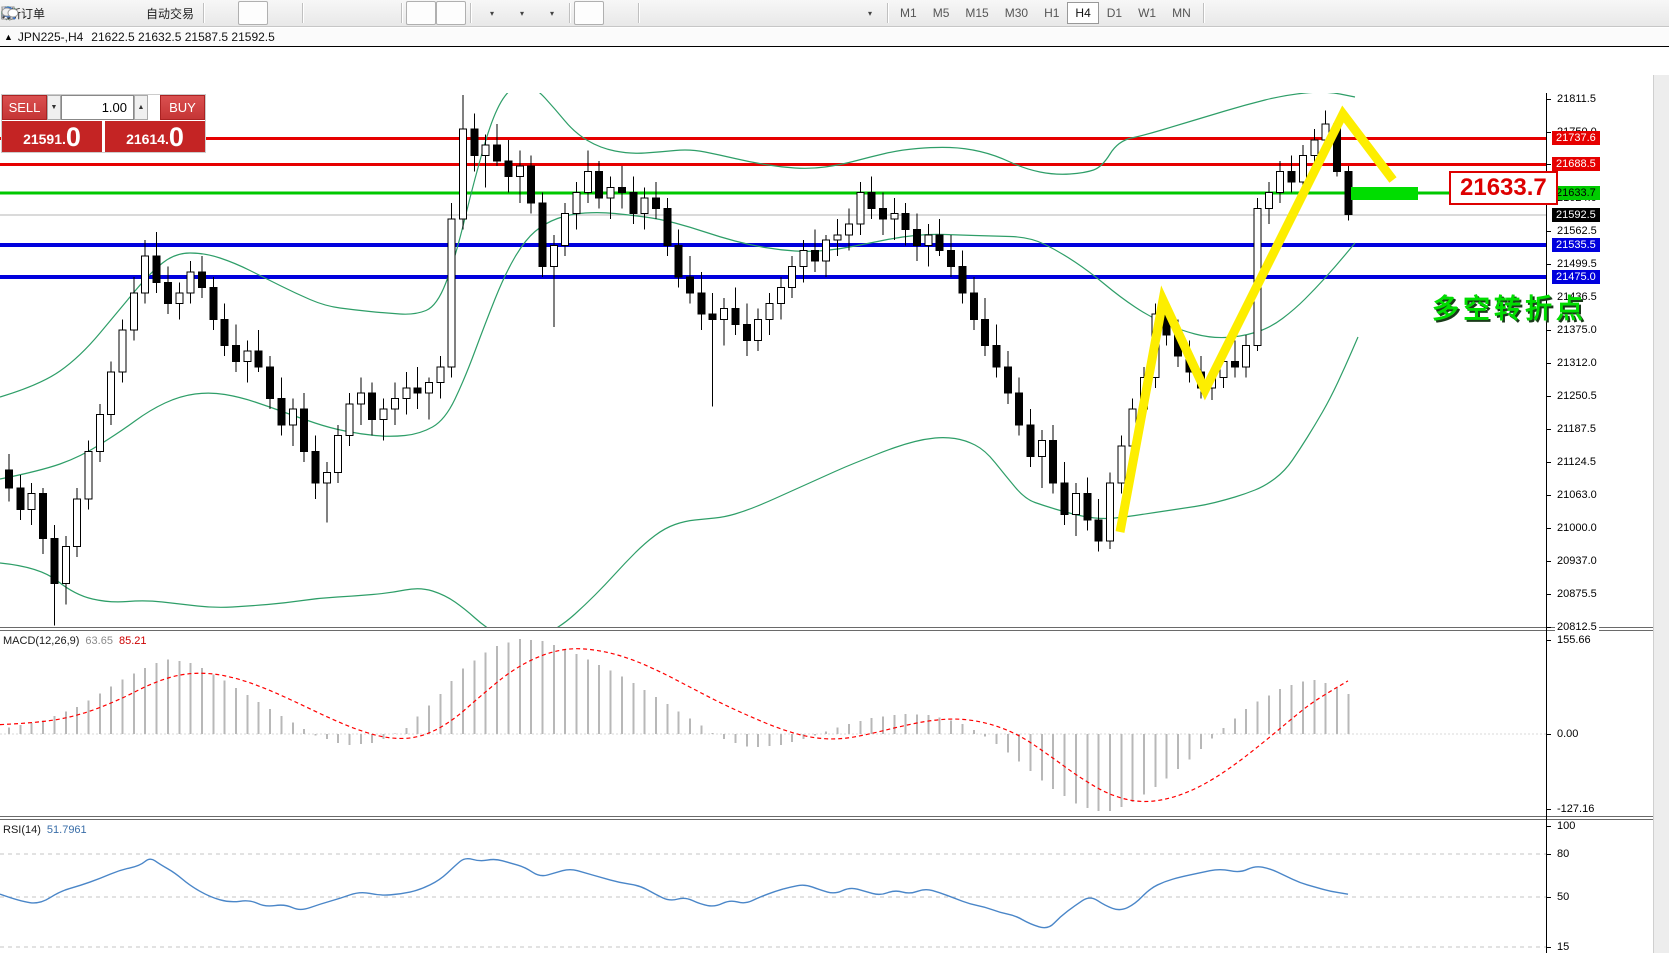 Image resolution: width=1669 pixels, height=953 pixels. I want to click on timeframe-m30-button: M30, so click(1016, 13).